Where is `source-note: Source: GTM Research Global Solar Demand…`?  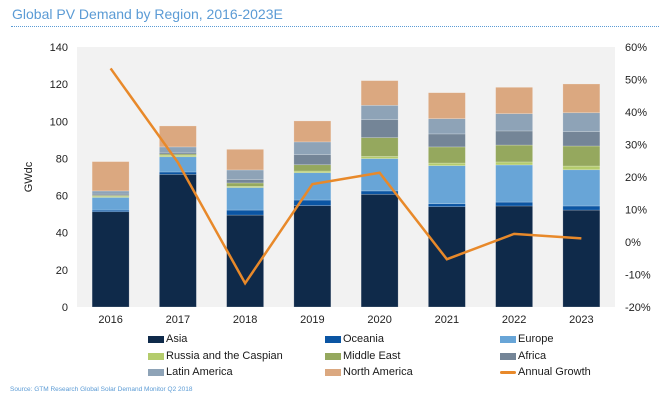 source-note: Source: GTM Research Global Solar Demand… is located at coordinates (101, 389).